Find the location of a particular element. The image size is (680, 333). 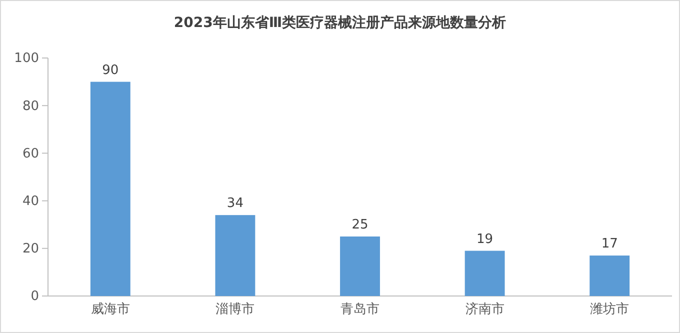

y-tick-label: 80 is located at coordinates (30, 106).